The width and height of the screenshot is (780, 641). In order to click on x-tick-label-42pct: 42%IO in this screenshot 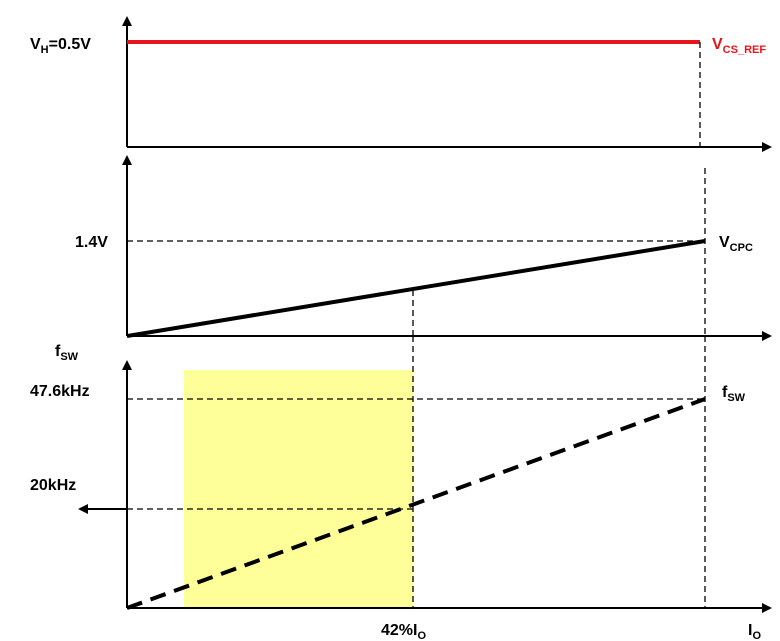, I will do `click(403, 631)`.